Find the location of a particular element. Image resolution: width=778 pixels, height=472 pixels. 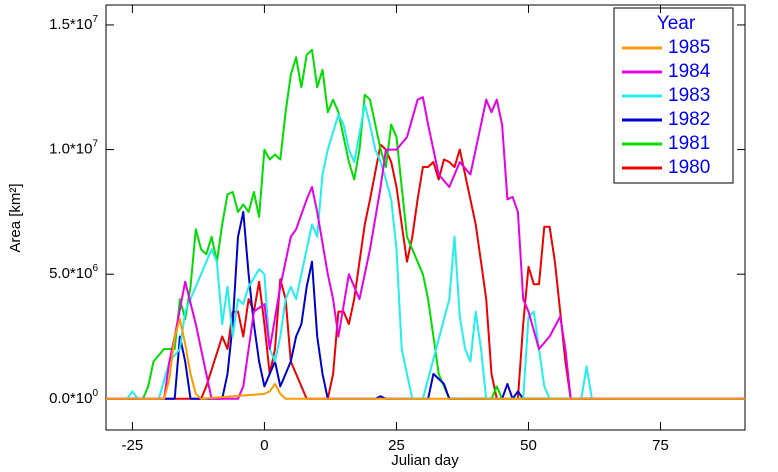

y-tick-label: 0.0*100 is located at coordinates (73, 397).